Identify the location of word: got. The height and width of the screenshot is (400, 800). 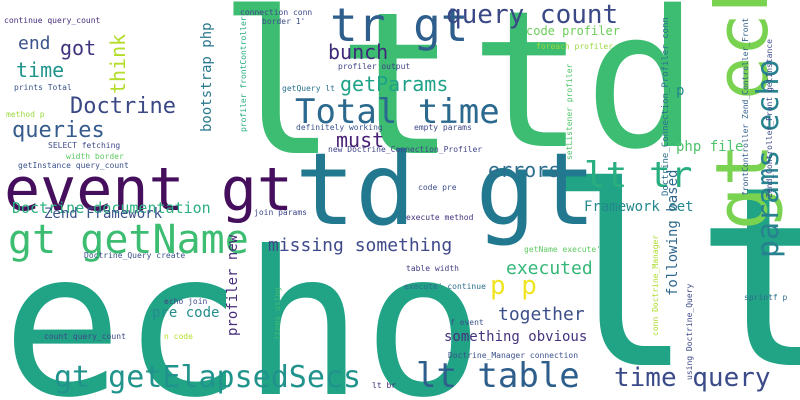
(78, 48).